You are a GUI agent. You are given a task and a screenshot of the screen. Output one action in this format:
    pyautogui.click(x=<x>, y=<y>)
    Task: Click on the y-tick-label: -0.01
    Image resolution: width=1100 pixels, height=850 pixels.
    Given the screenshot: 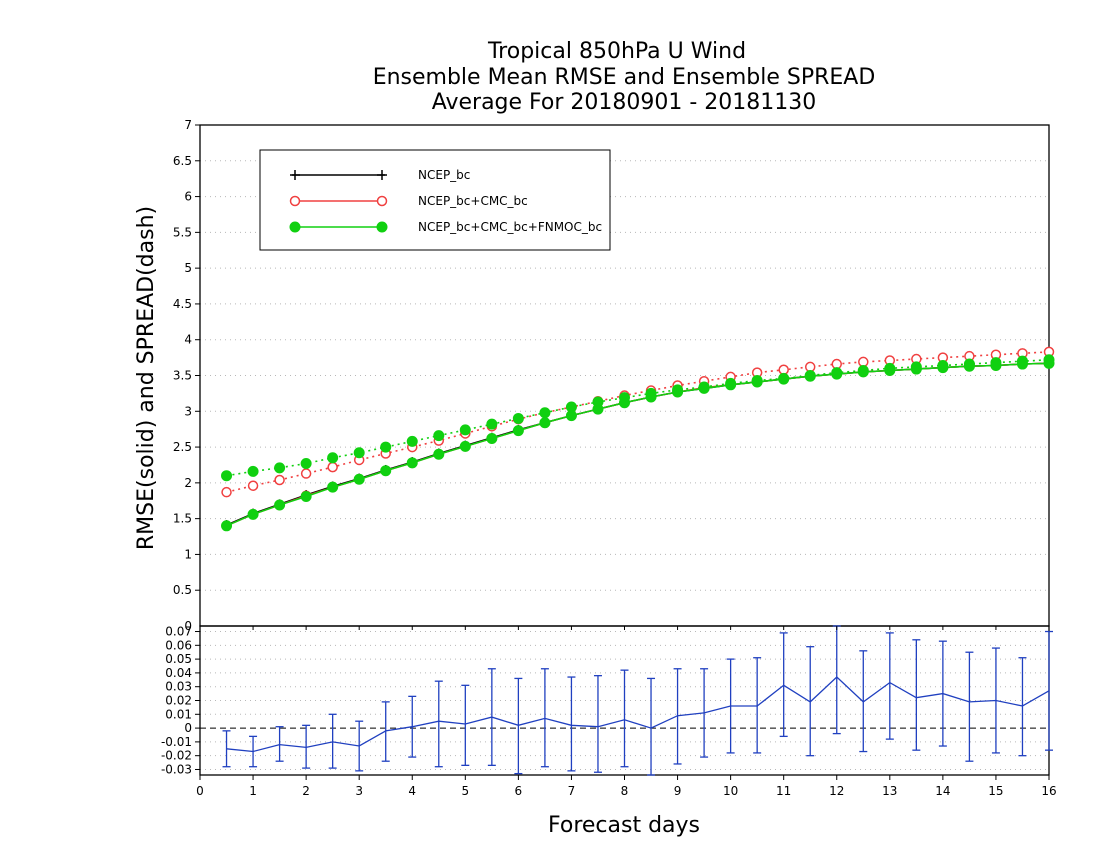 What is the action you would take?
    pyautogui.click(x=176, y=742)
    